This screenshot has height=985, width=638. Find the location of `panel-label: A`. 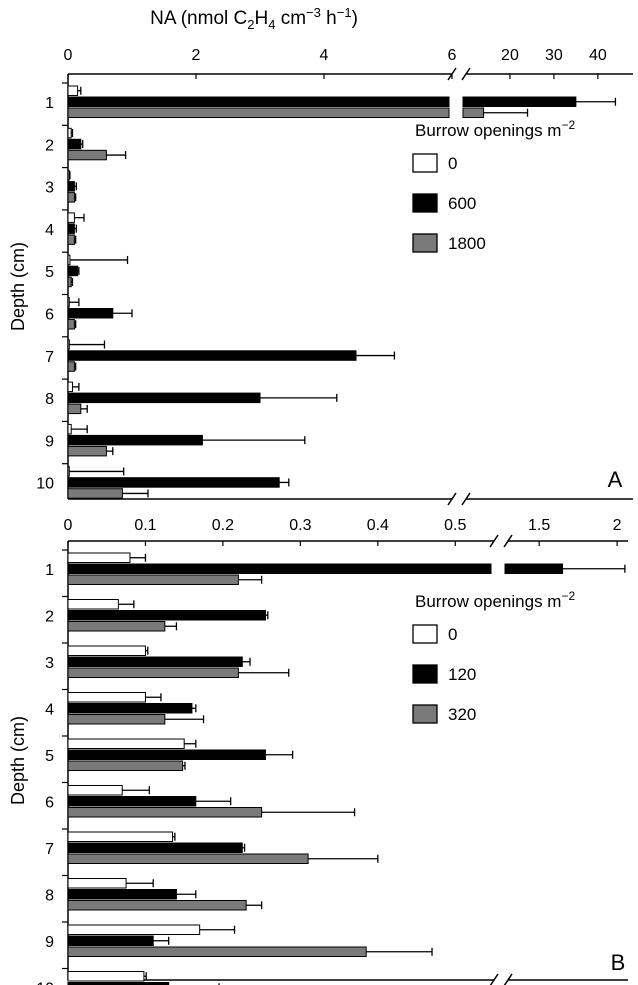

panel-label: A is located at coordinates (615, 479).